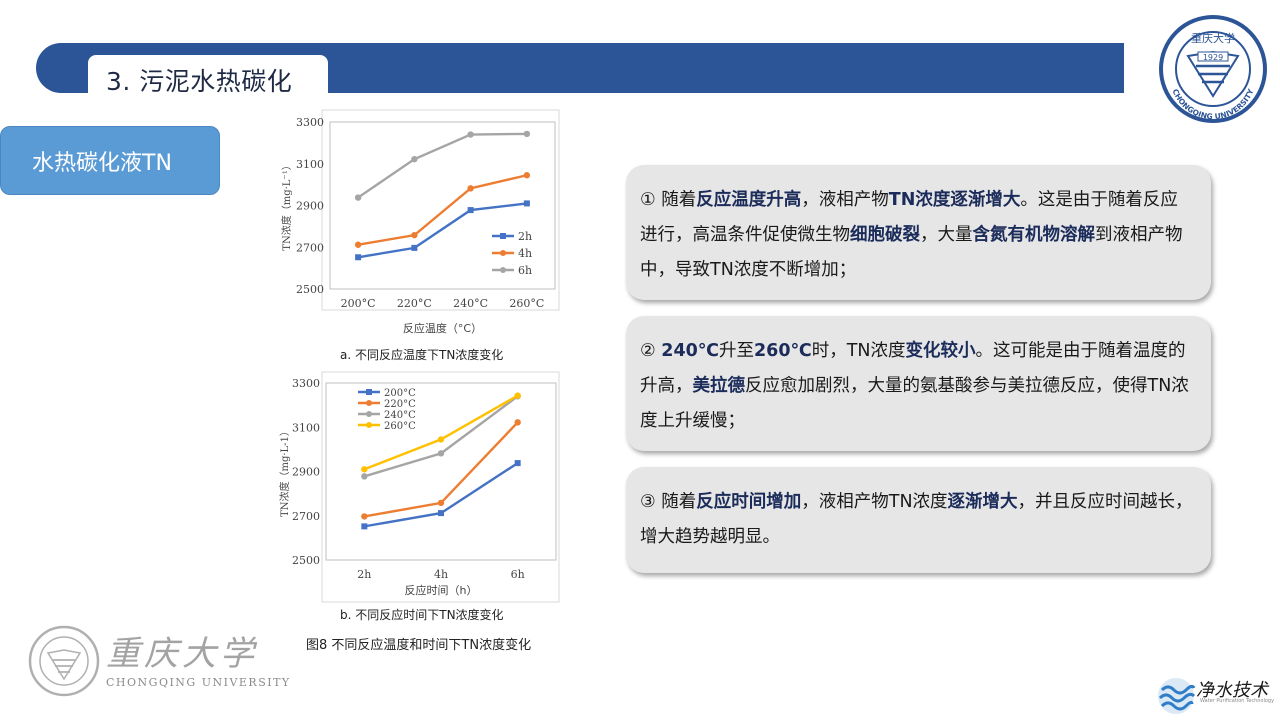 The image size is (1280, 720). I want to click on card-1-segment-0: ① 随着, so click(668, 200).